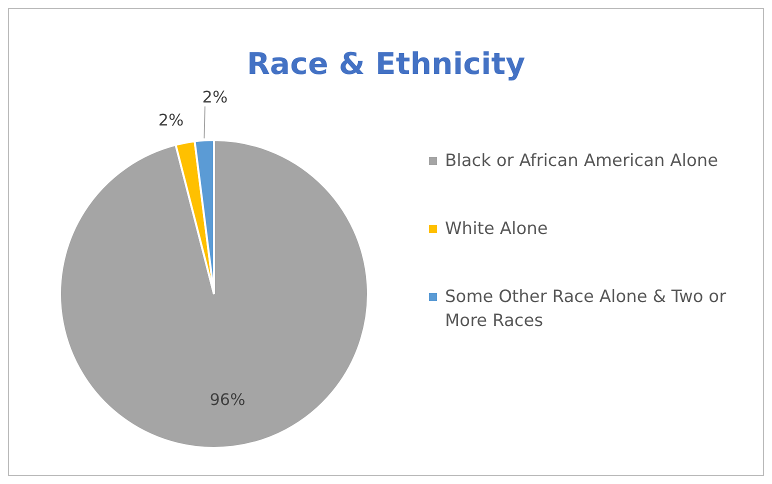 The height and width of the screenshot is (484, 772). I want to click on legend-label: Some Other Race Alone & Two or More Races, so click(586, 309).